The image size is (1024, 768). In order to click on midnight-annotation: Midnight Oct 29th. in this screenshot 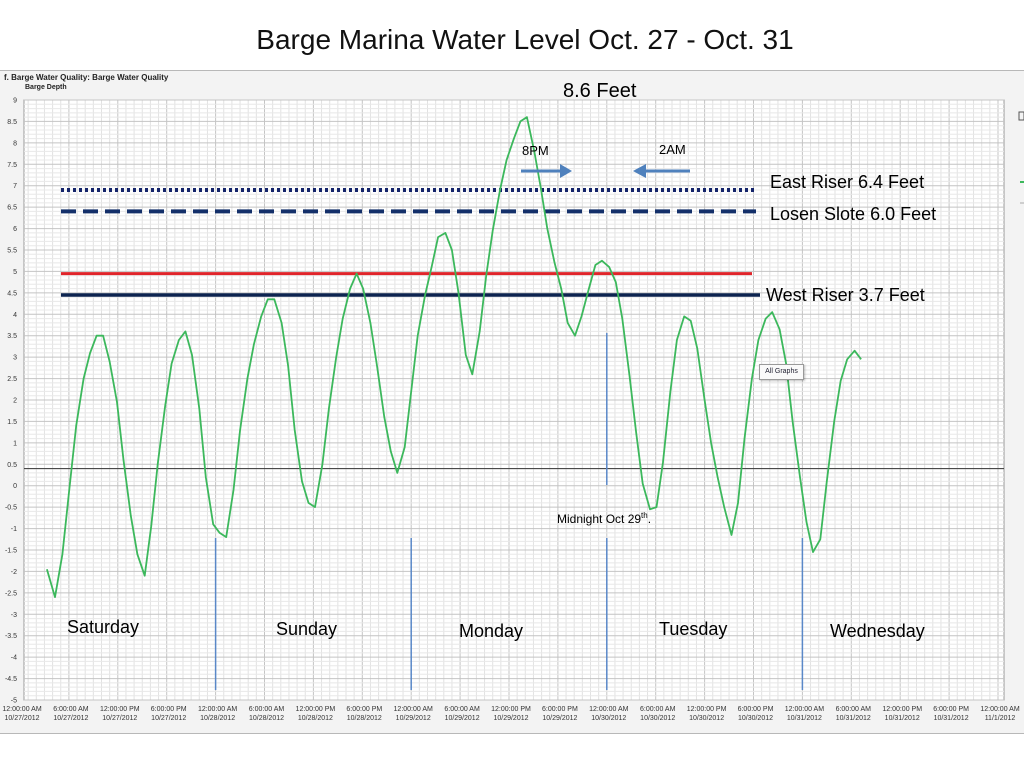, I will do `click(604, 518)`.